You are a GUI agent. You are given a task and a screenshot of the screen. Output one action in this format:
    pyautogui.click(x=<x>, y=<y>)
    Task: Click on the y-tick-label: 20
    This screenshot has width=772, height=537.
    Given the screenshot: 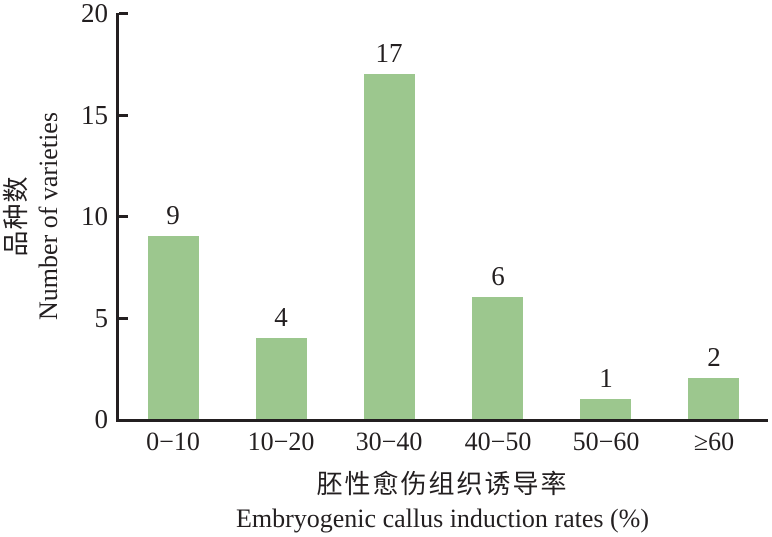 What is the action you would take?
    pyautogui.click(x=94, y=14)
    